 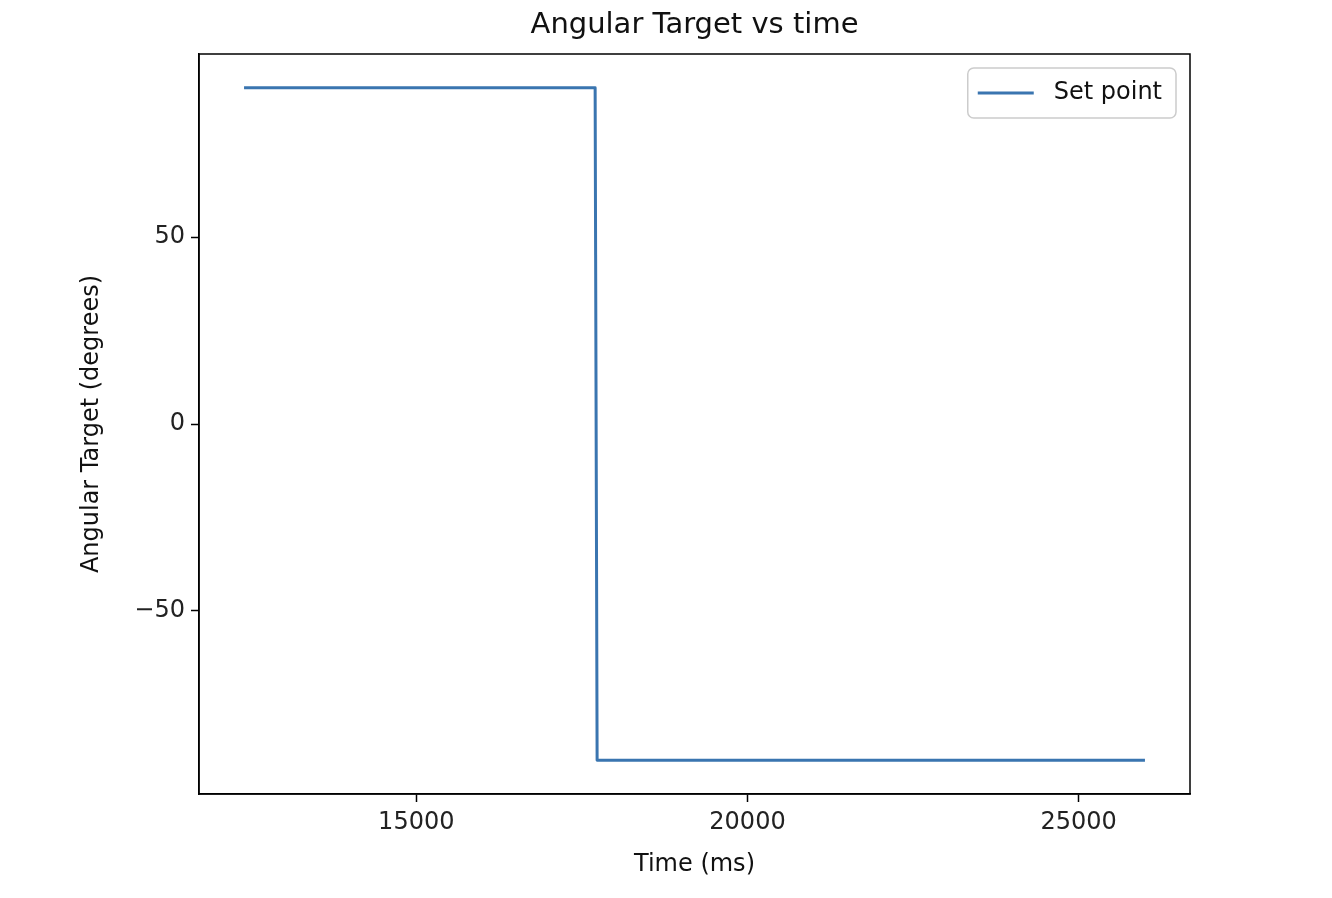 What do you see at coordinates (694, 863) in the screenshot?
I see `x-axis-title: Time (ms)` at bounding box center [694, 863].